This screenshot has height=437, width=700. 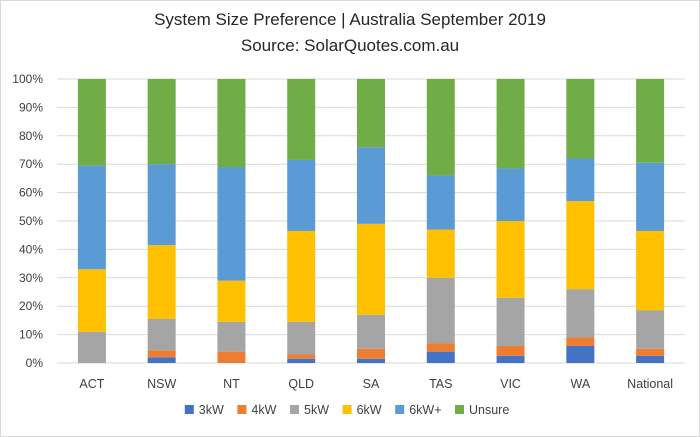 I want to click on bar-4kw-nsw, so click(x=161, y=354).